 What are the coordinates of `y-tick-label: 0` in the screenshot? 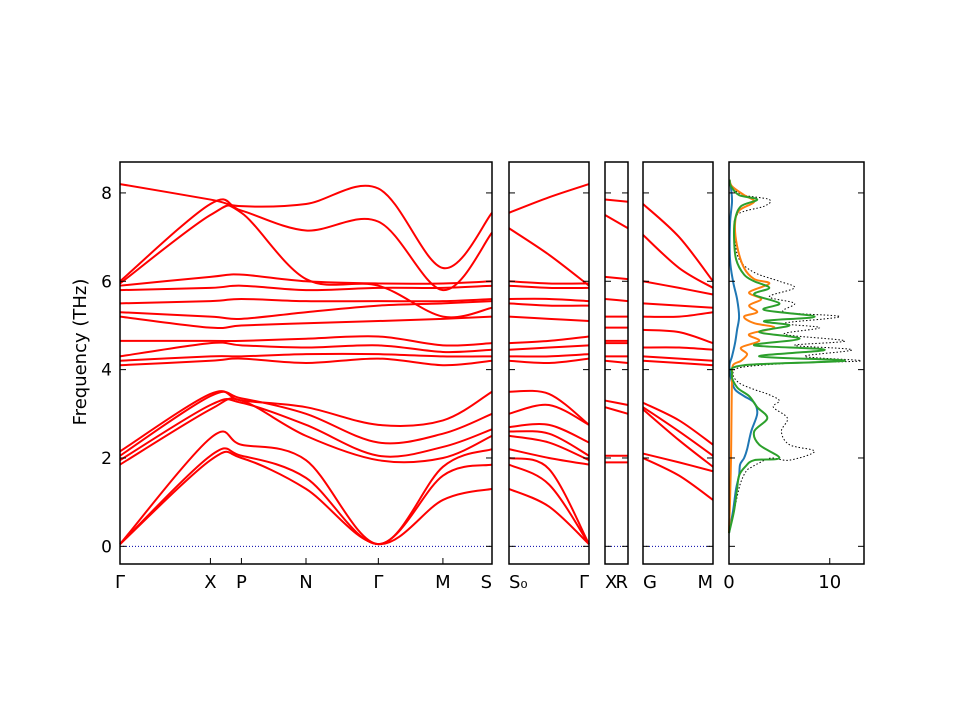 It's located at (106, 547).